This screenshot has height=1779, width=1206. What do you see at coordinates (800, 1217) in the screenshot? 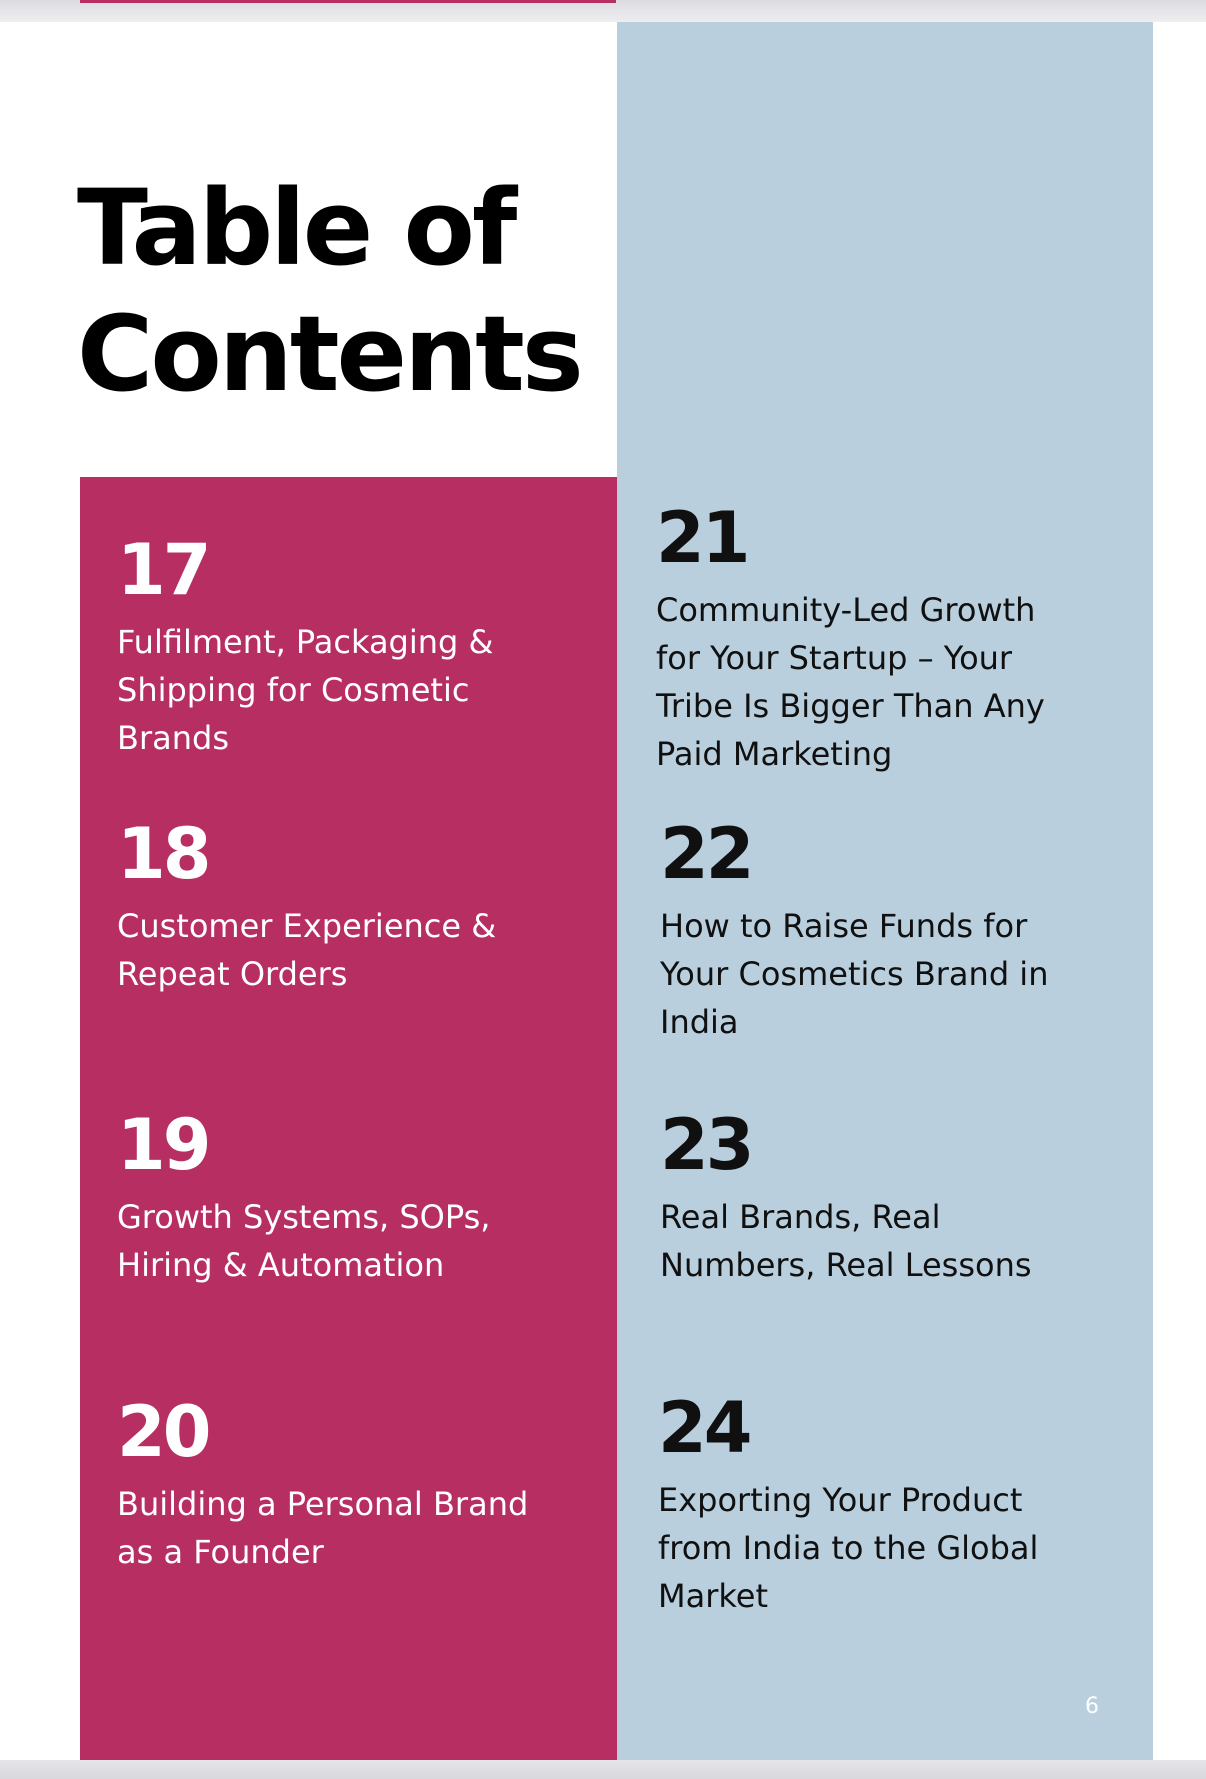
I see `chapter-title-line: Real Brands, Real` at bounding box center [800, 1217].